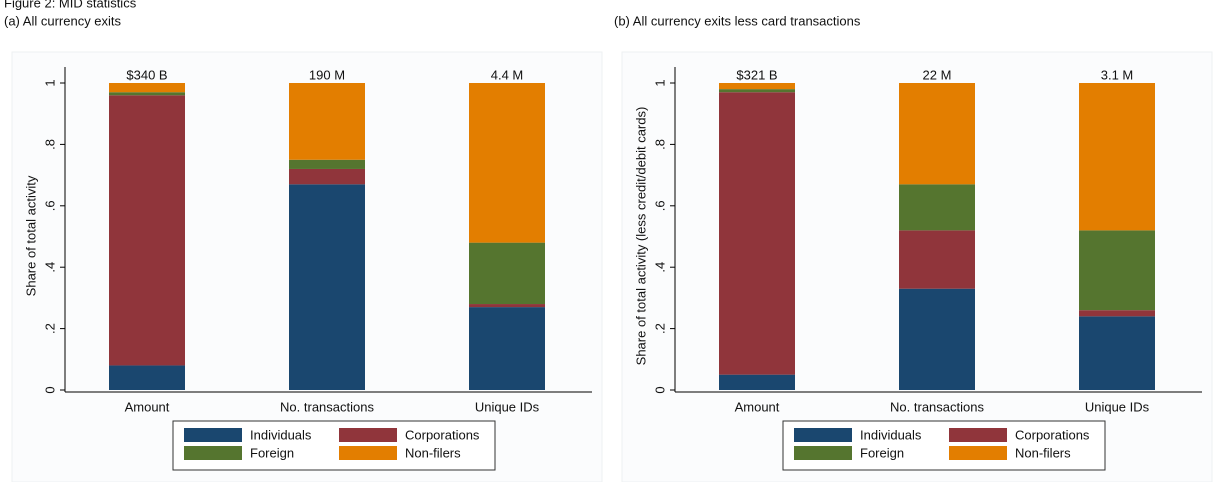  What do you see at coordinates (1117, 74) in the screenshot?
I see `bar-annotation: 3.1 M` at bounding box center [1117, 74].